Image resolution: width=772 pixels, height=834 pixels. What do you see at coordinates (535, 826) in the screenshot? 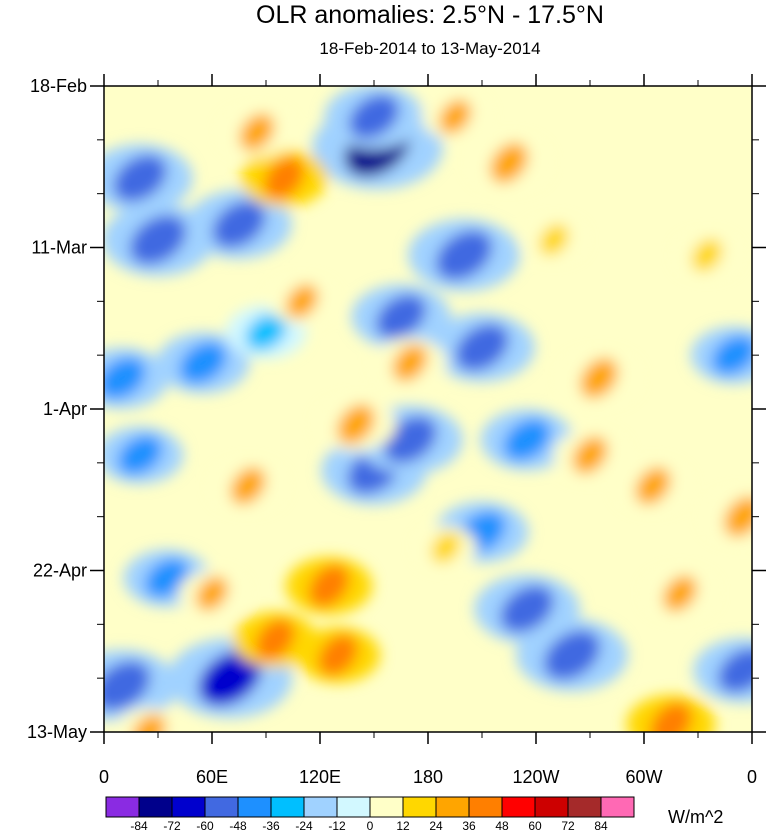
I see `colorbar-level-label: 60` at bounding box center [535, 826].